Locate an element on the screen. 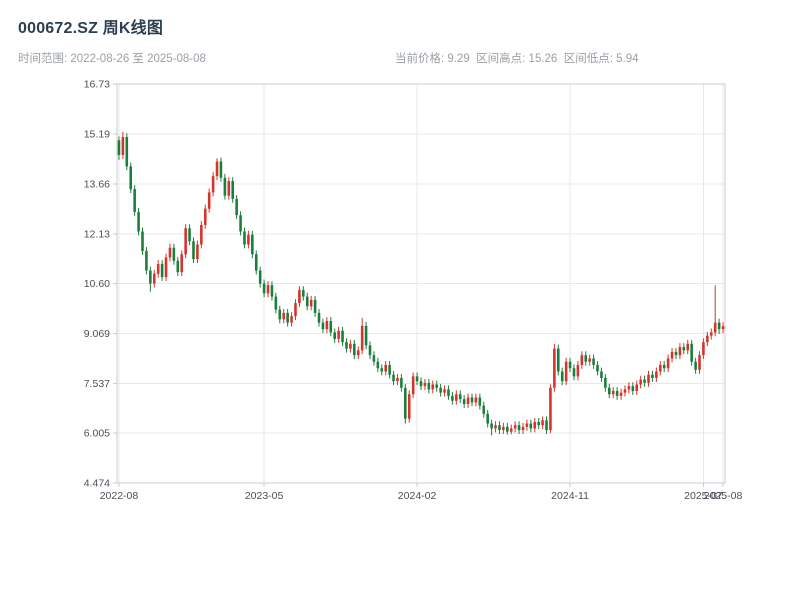 The height and width of the screenshot is (600, 800). price-stats-label: 当前价格: 9.29 区间高点: 15.26 区间低点: 5.94 is located at coordinates (517, 59).